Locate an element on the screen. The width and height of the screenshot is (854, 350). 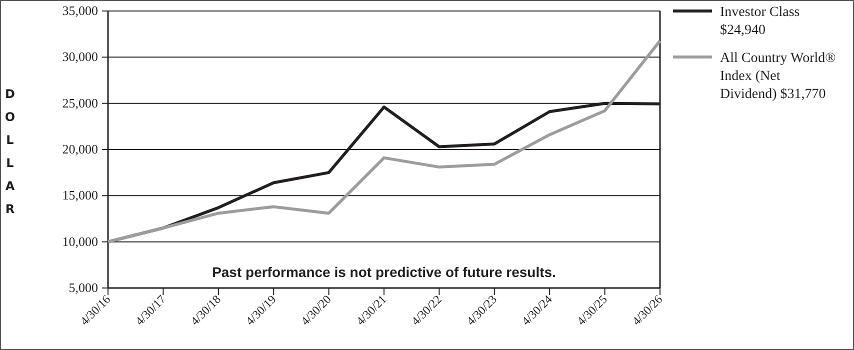
y-tick-label: 5,000 is located at coordinates (83, 287).